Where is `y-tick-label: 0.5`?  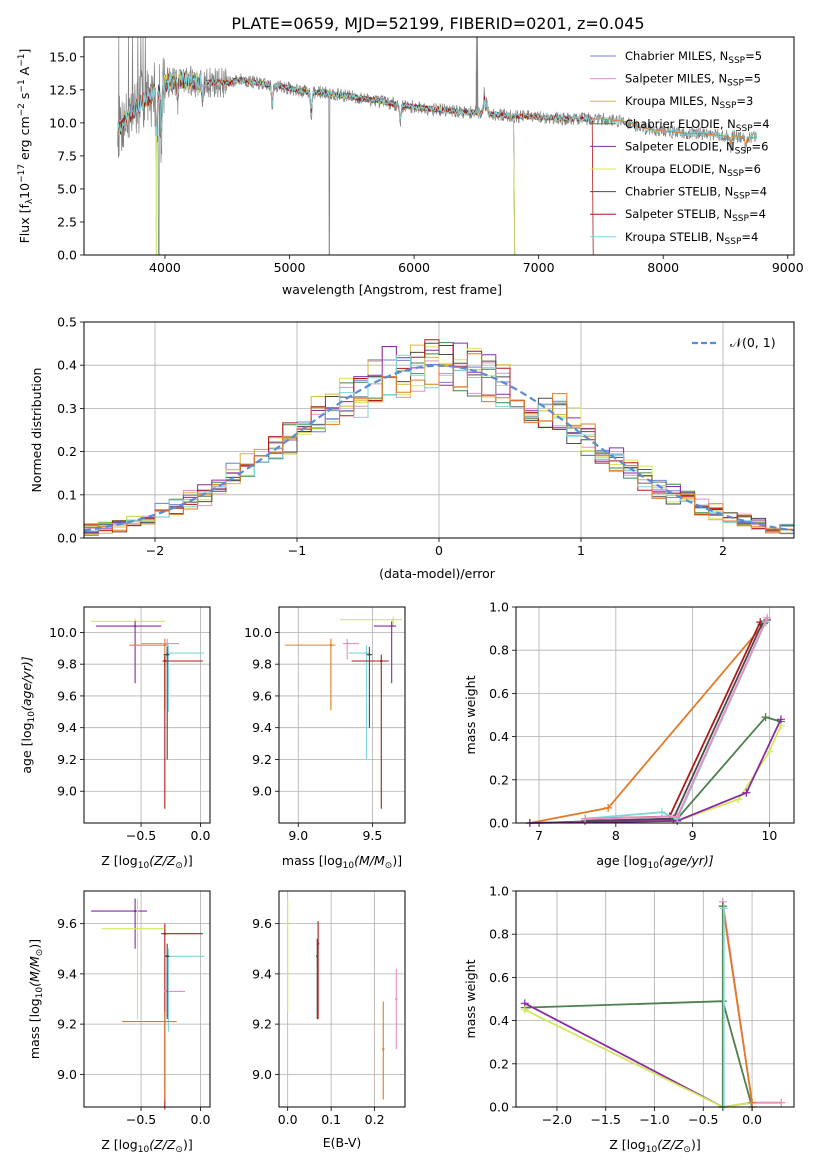
y-tick-label: 0.5 is located at coordinates (67, 322).